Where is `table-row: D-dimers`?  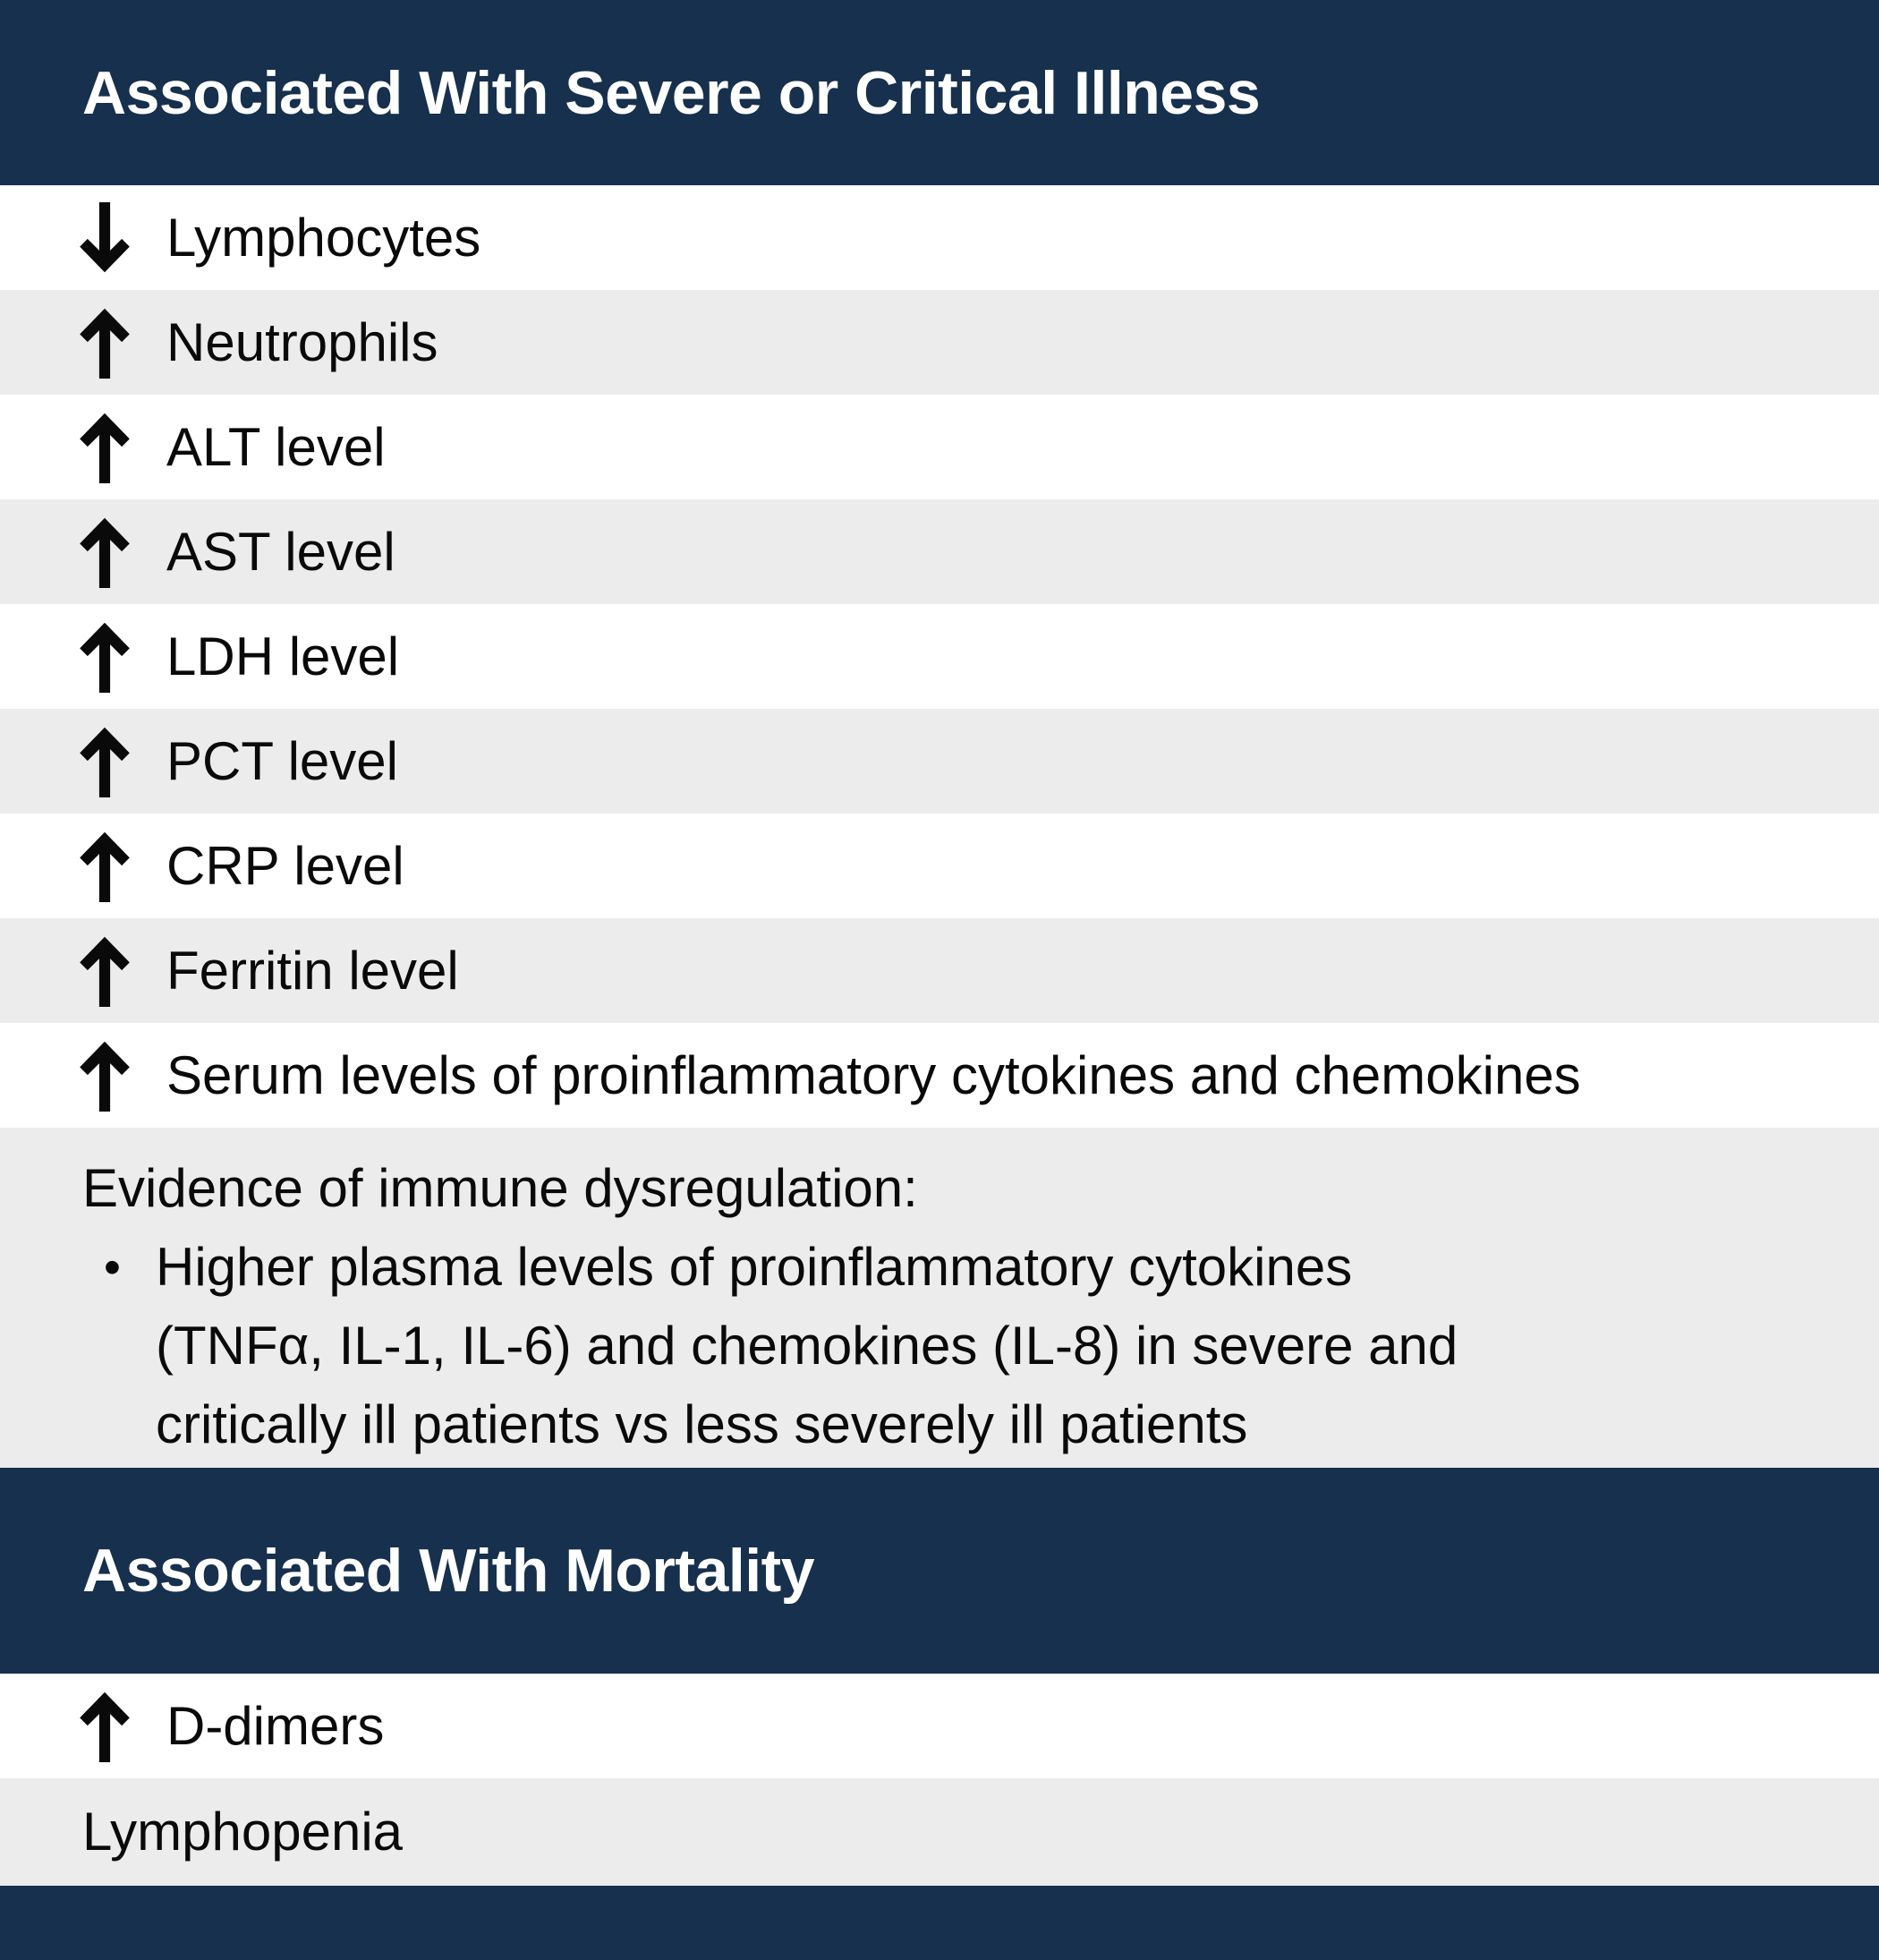 table-row: D-dimers is located at coordinates (939, 1726).